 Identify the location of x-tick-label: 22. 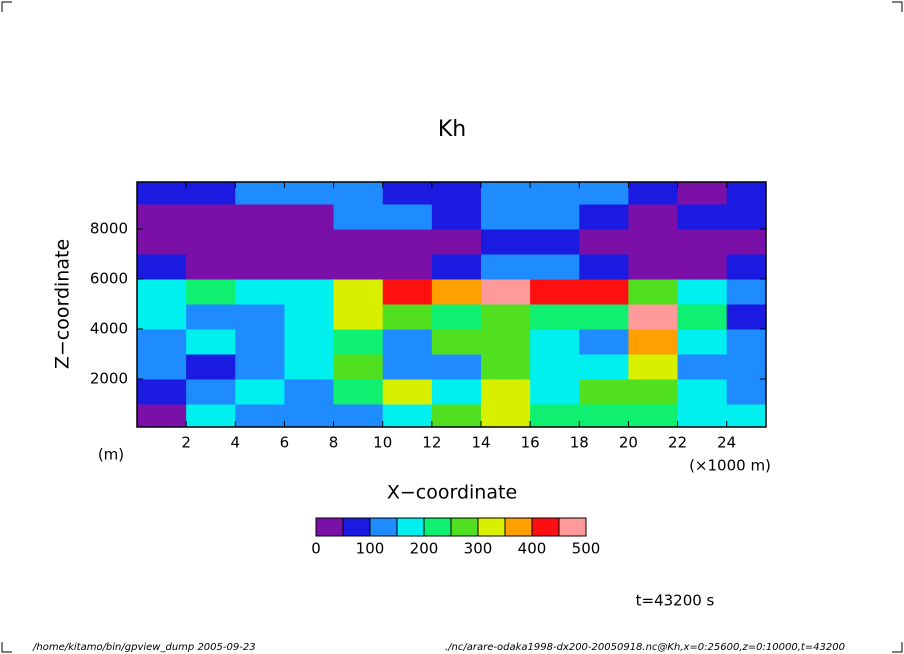
(677, 443).